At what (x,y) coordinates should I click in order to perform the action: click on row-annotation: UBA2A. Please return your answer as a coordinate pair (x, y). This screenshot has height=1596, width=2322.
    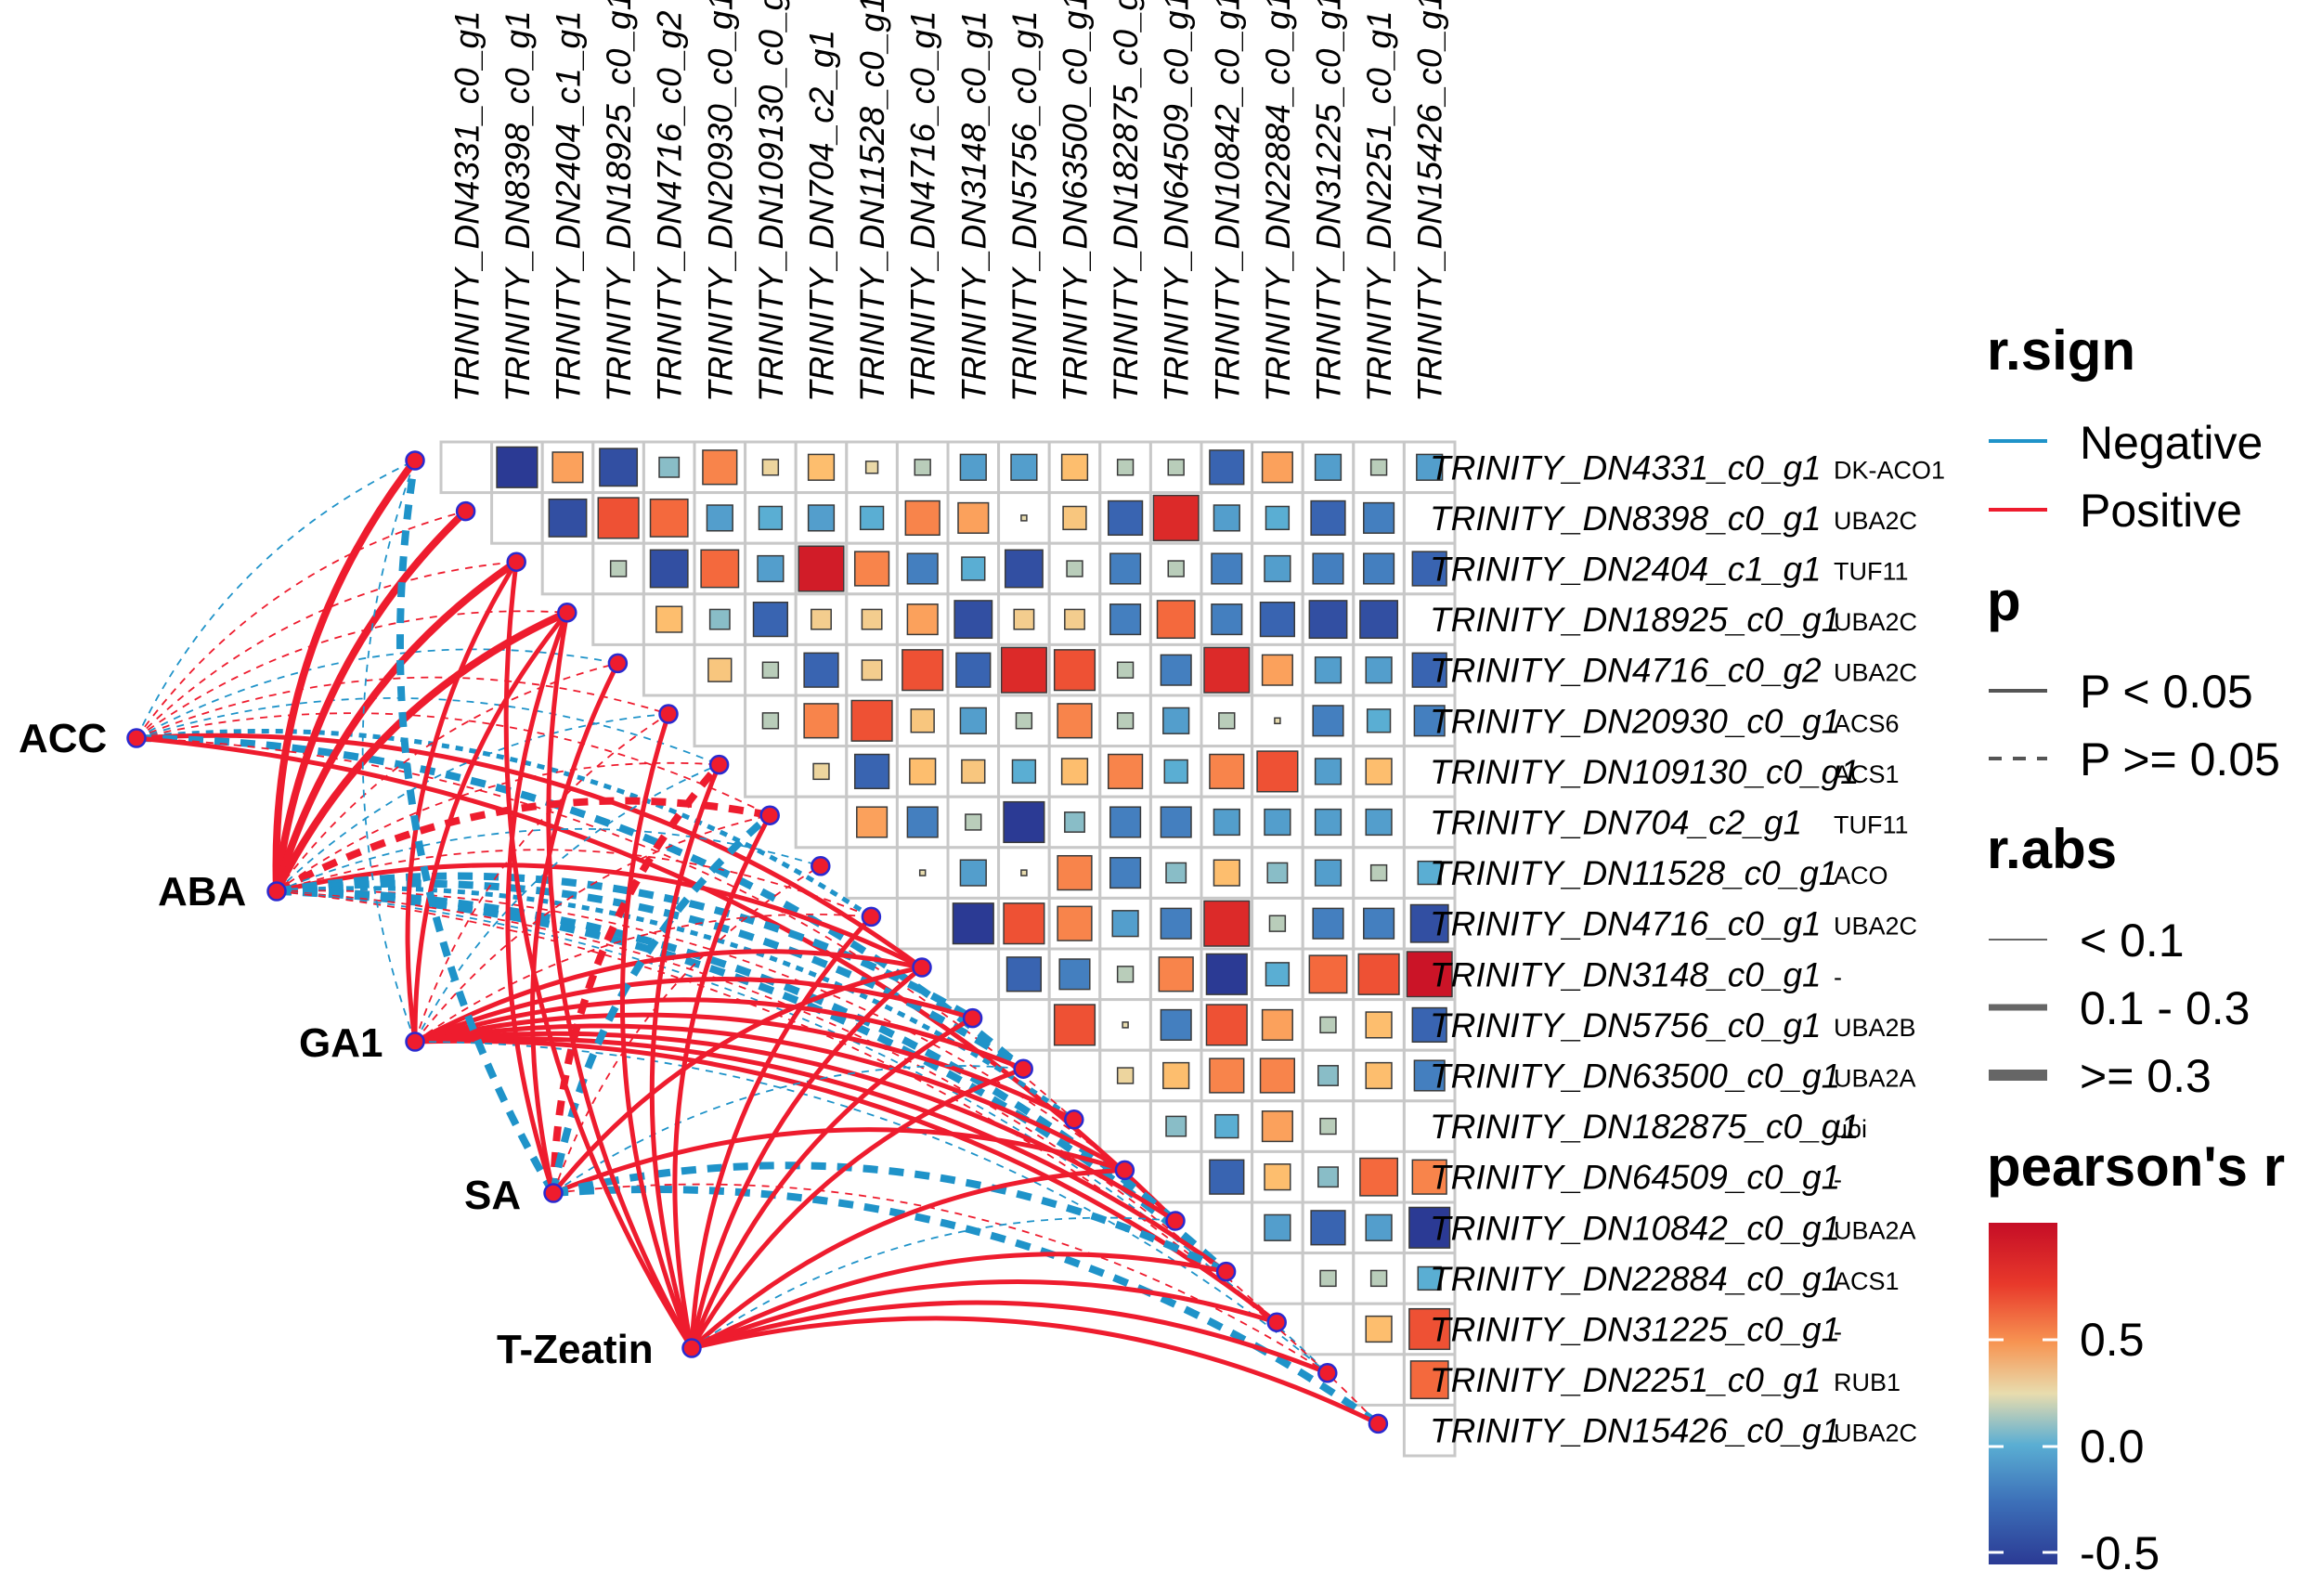
    Looking at the image, I should click on (1875, 1079).